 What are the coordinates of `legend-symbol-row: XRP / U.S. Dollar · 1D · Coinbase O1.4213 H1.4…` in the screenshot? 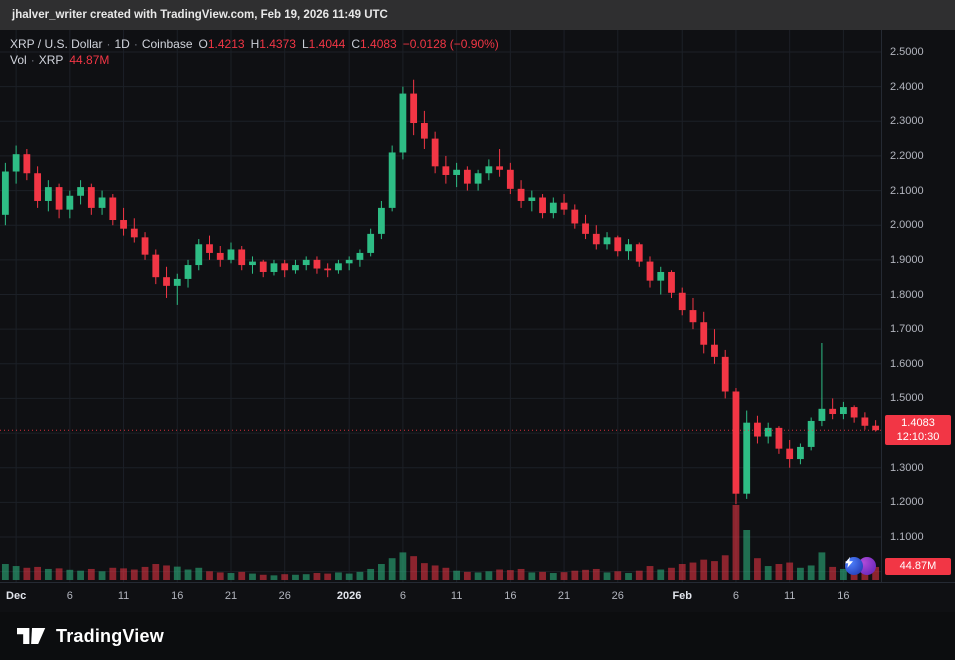 It's located at (254, 44).